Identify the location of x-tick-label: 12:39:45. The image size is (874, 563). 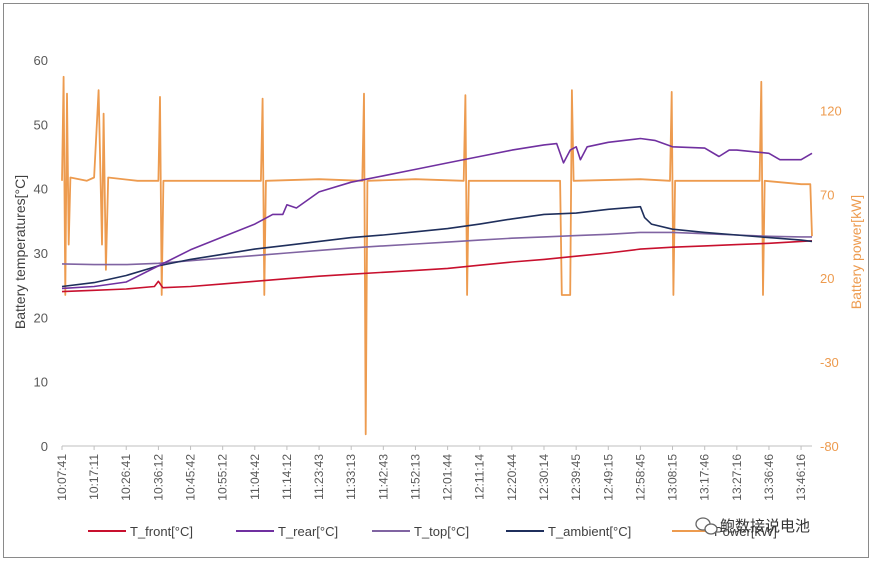
(576, 477).